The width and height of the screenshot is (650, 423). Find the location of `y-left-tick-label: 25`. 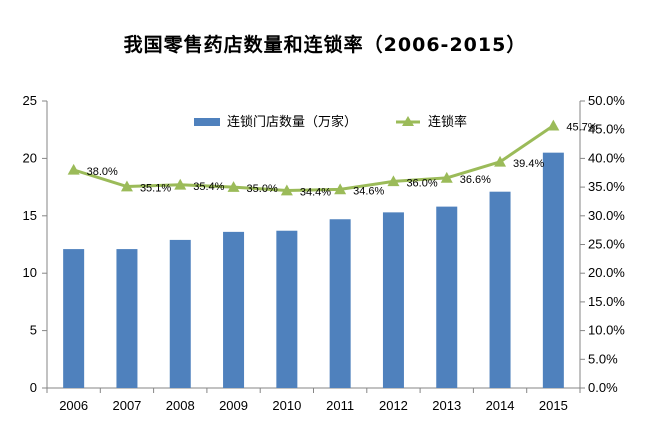

y-left-tick-label: 25 is located at coordinates (30, 100).